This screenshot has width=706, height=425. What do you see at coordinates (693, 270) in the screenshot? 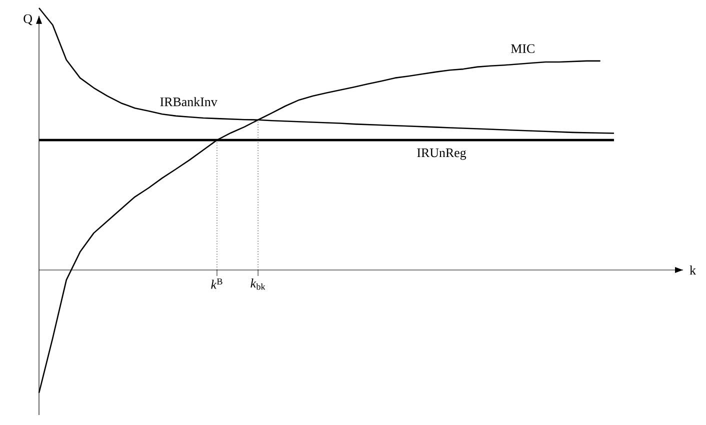
I see `text: k` at bounding box center [693, 270].